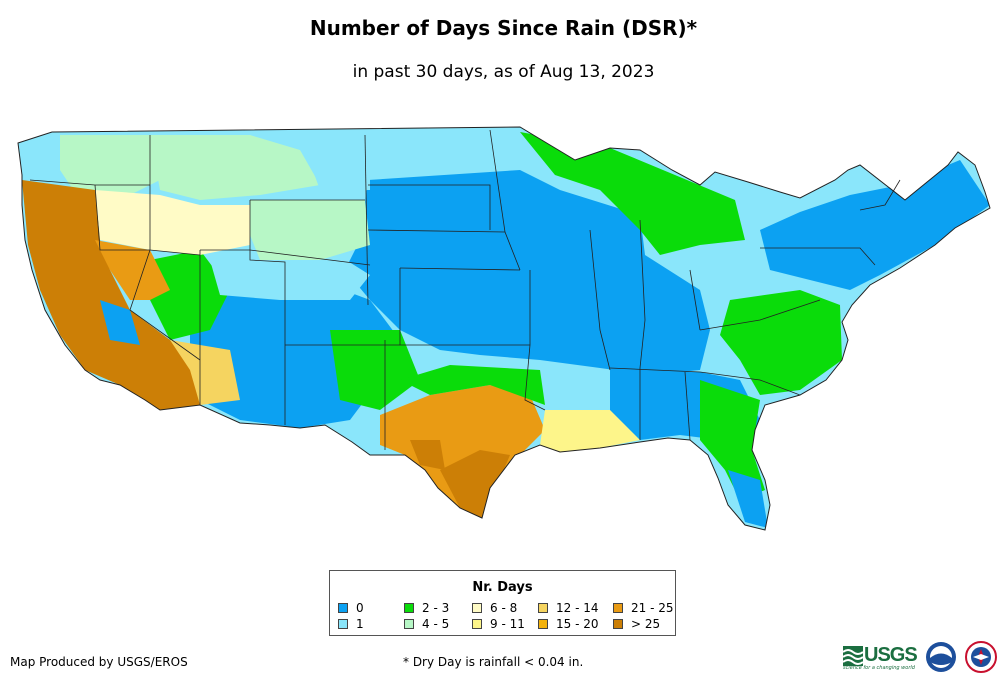  I want to click on noaa-seal-icon, so click(941, 657).